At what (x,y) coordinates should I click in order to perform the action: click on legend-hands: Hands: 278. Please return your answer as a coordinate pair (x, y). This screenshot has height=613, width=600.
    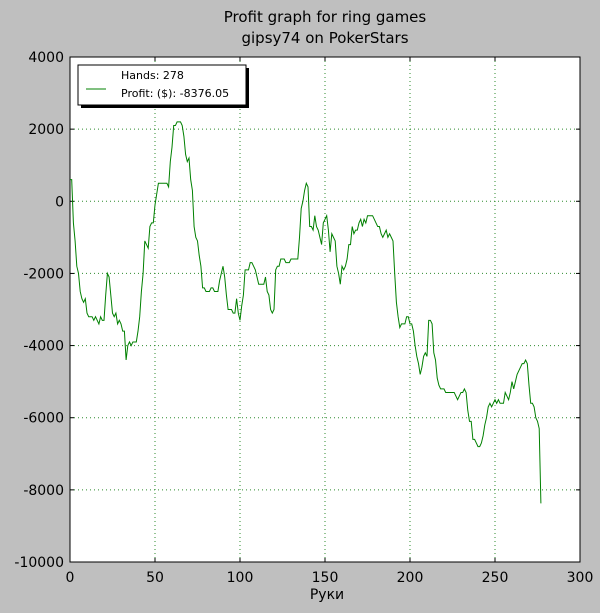
    Looking at the image, I should click on (152, 75).